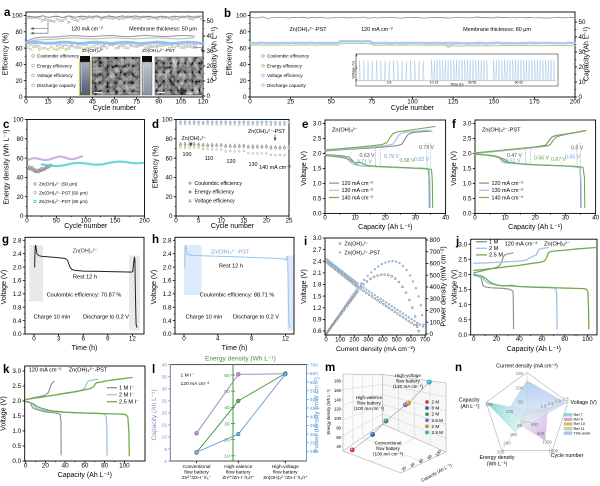 This screenshot has height=486, width=600. I want to click on svg-text: Voltage efficiency, so click(55, 75).